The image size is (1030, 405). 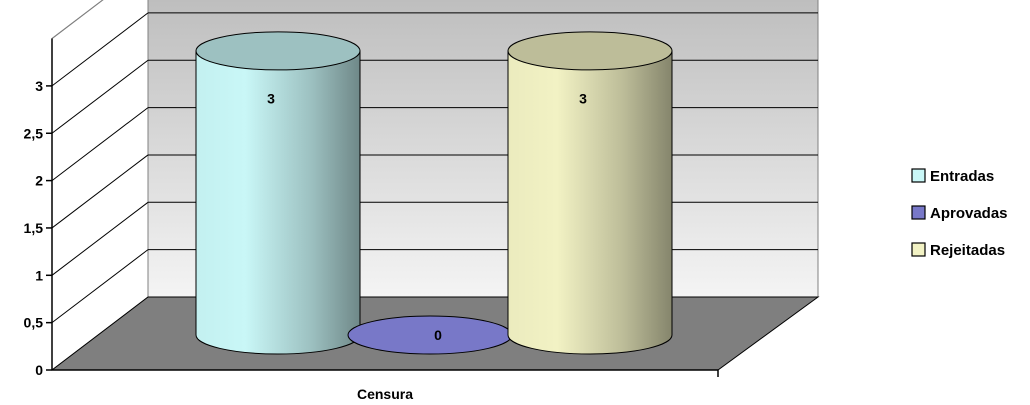 I want to click on legend-item: Entradas, so click(x=952, y=176).